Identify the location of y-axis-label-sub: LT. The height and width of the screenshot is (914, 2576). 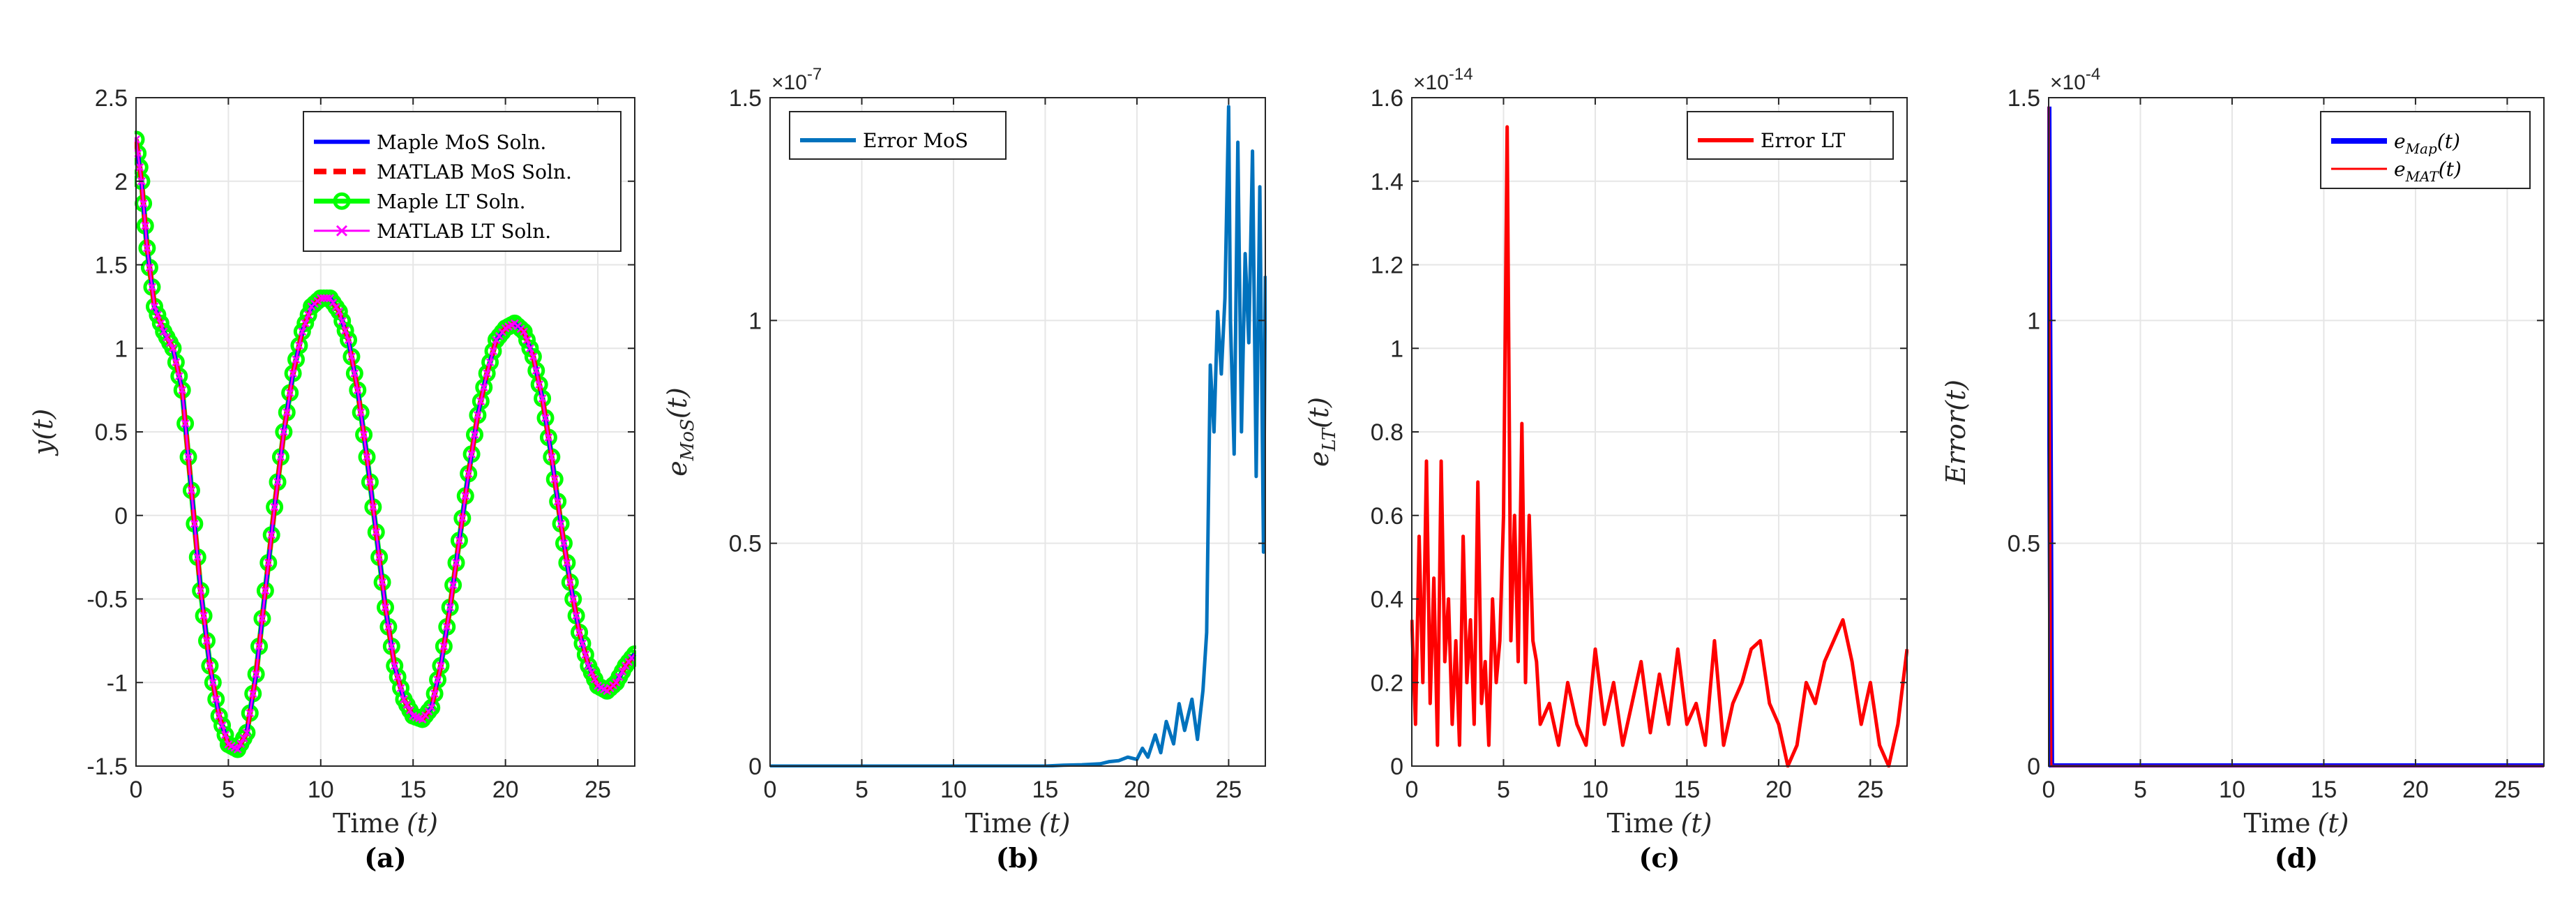
(1329, 439).